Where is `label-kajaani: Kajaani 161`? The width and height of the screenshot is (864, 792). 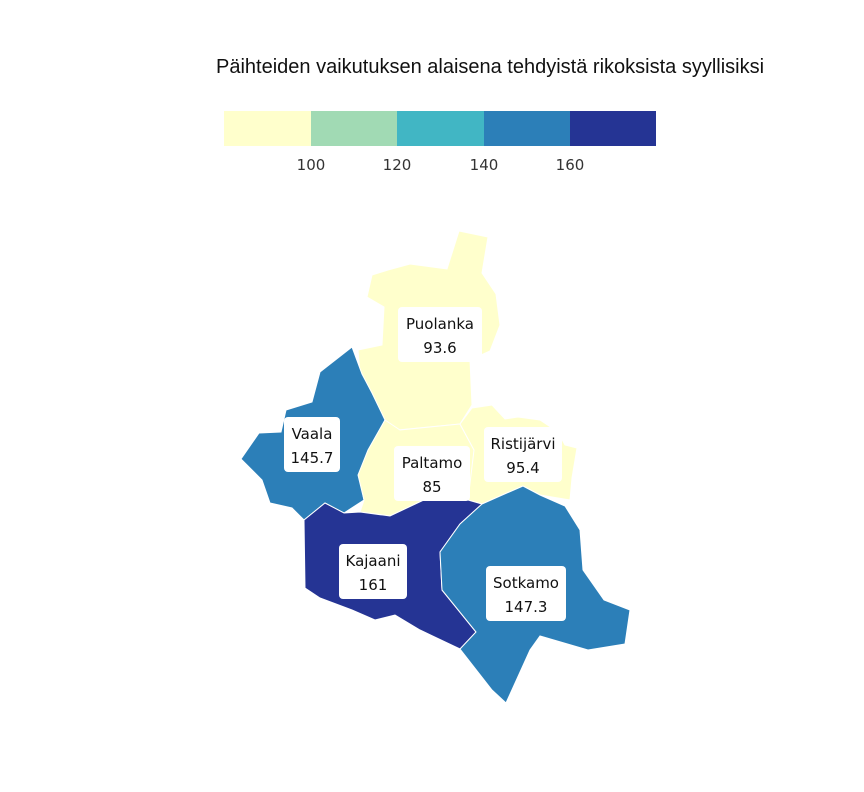 label-kajaani: Kajaani 161 is located at coordinates (373, 571).